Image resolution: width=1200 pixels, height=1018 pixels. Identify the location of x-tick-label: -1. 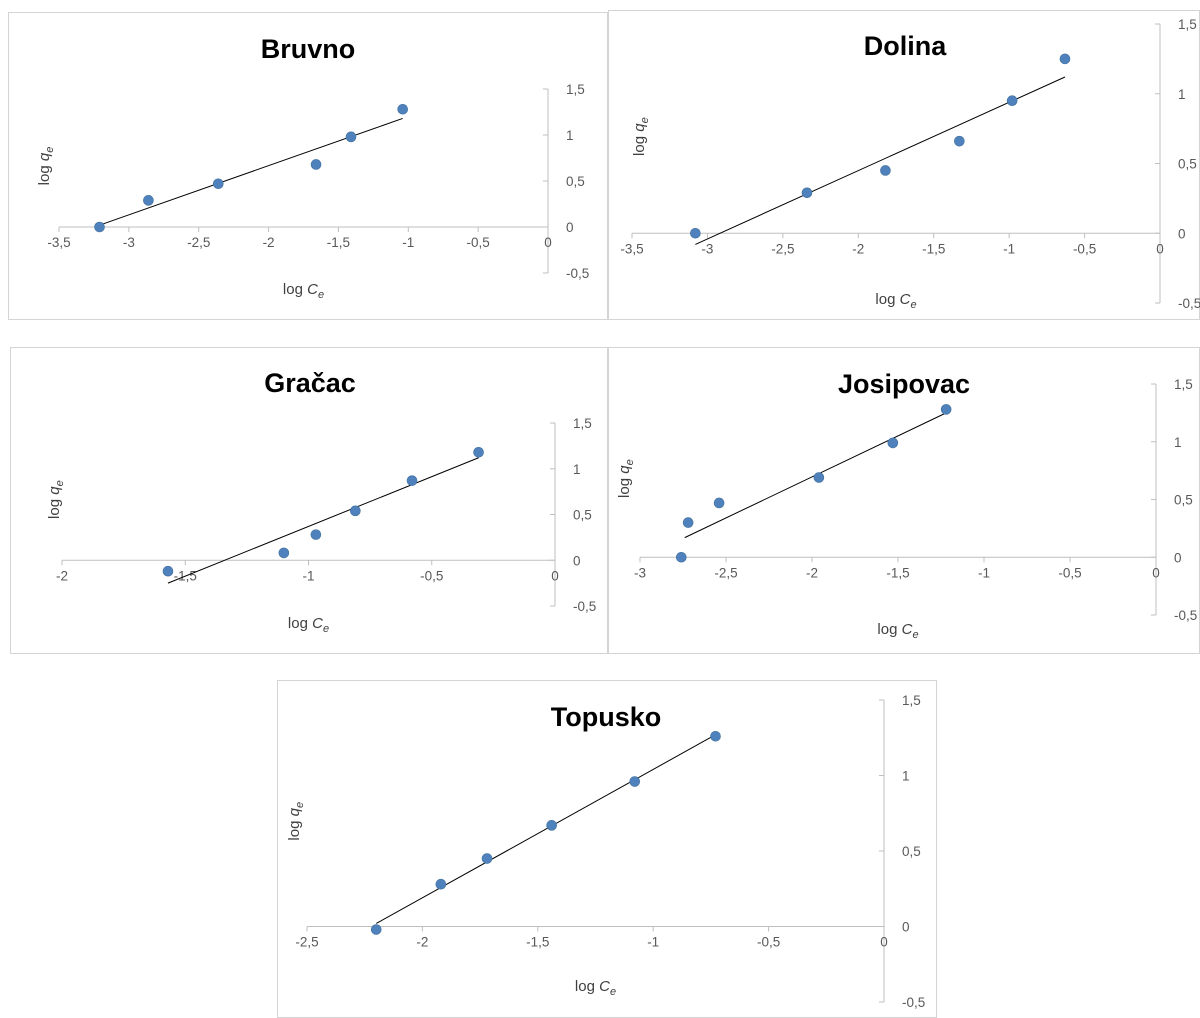
(408, 242).